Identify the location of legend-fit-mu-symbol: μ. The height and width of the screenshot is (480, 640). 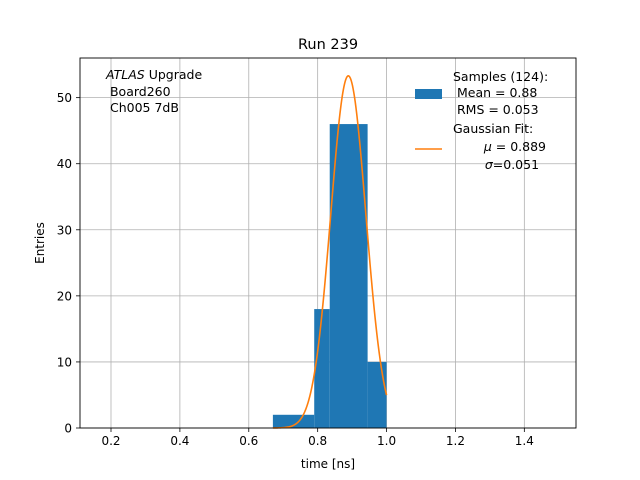
(487, 146).